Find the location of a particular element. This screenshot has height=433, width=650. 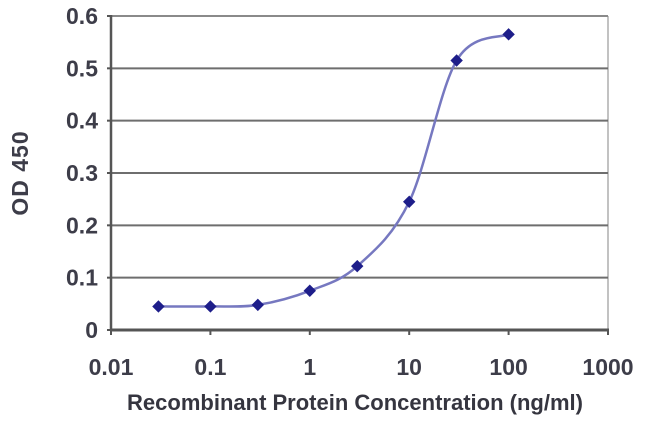

y-tick-label: 0.1 is located at coordinates (82, 278).